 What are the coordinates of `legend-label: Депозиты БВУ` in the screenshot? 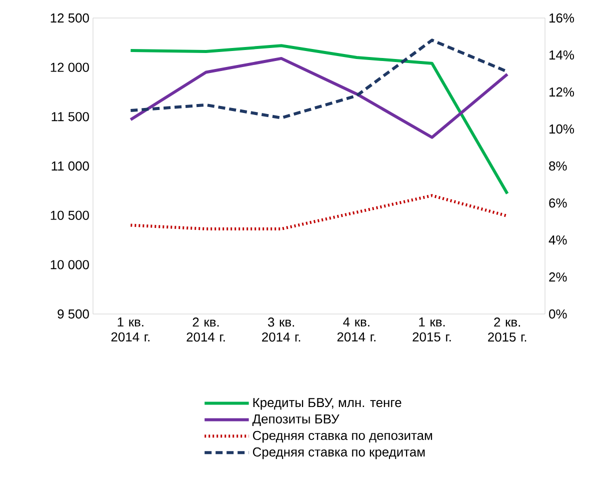 It's located at (296, 420).